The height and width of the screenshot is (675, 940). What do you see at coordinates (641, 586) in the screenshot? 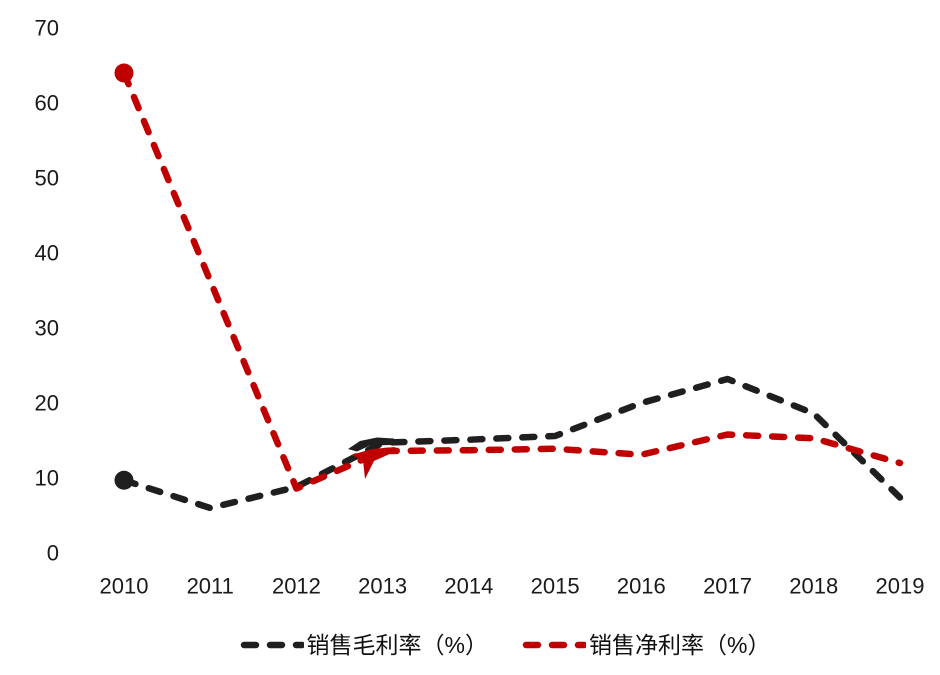
I see `x-axis-tick-label: 2016` at bounding box center [641, 586].